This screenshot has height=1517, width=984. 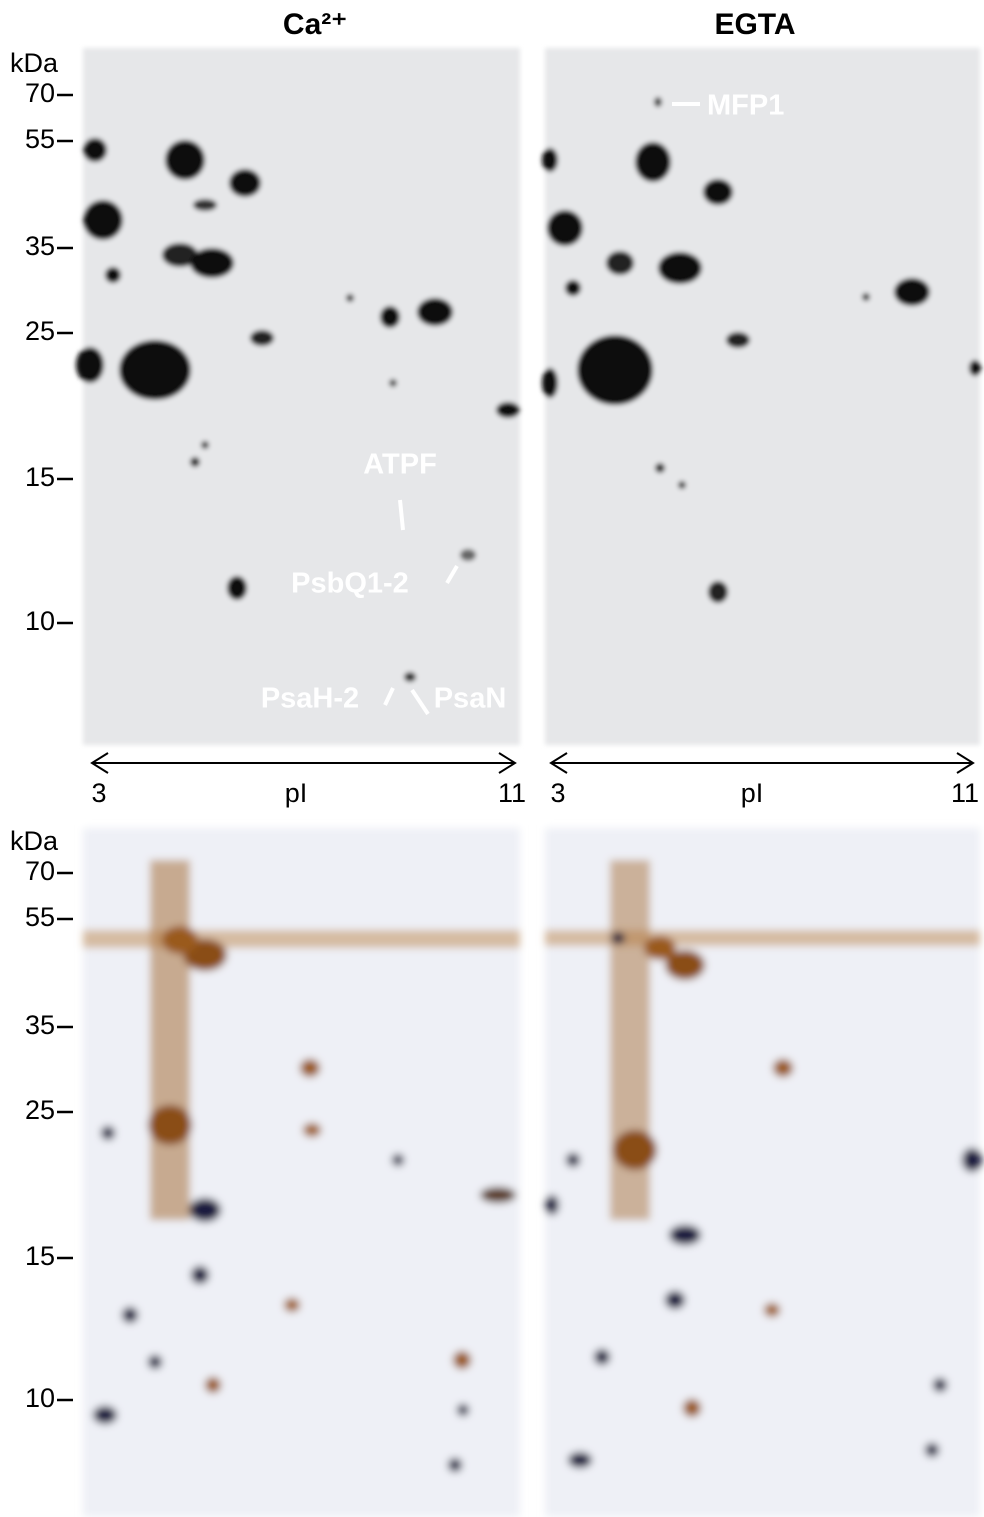 I want to click on annotation: PsaN, so click(x=470, y=699).